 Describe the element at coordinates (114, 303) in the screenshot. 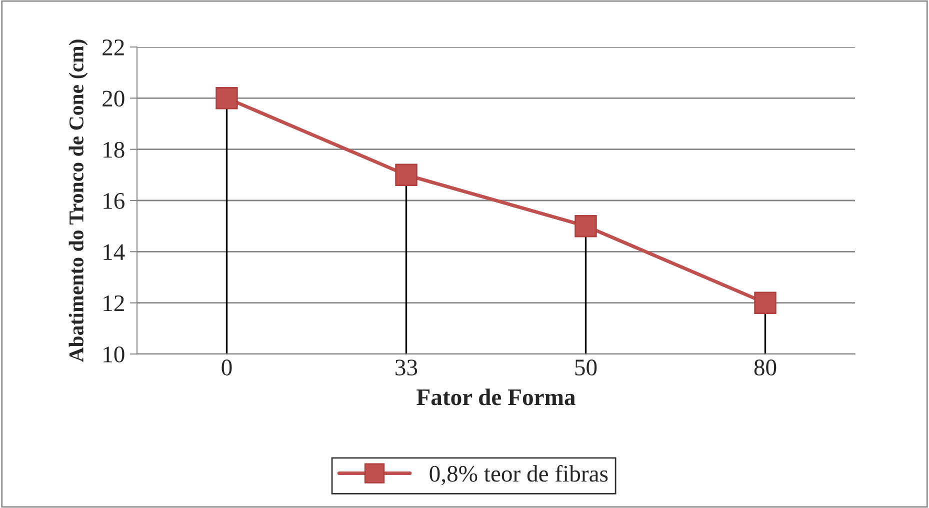

I see `y-tick-label: 12` at that location.